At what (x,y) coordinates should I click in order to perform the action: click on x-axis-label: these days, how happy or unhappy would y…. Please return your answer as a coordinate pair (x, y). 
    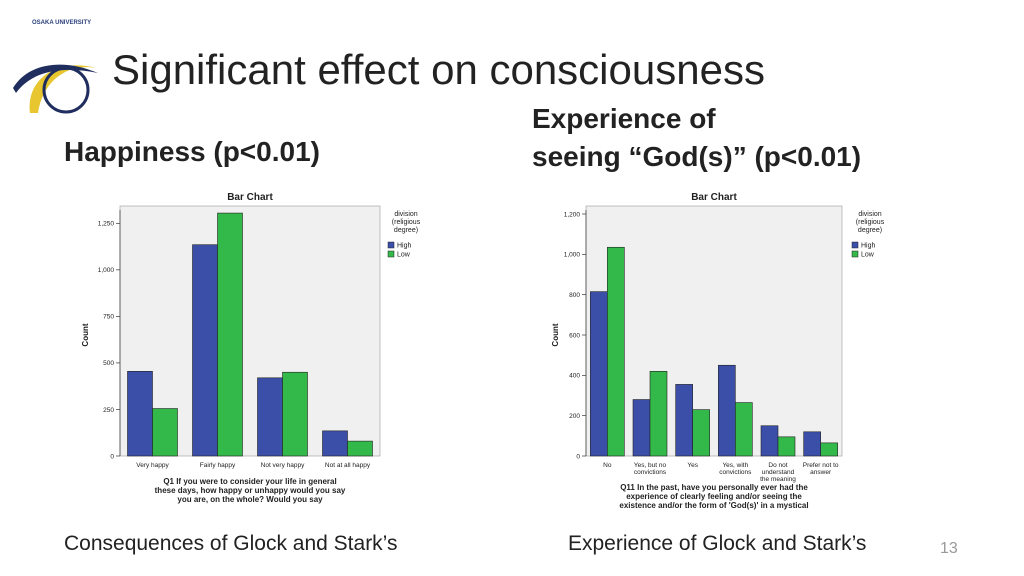
    Looking at the image, I should click on (250, 490).